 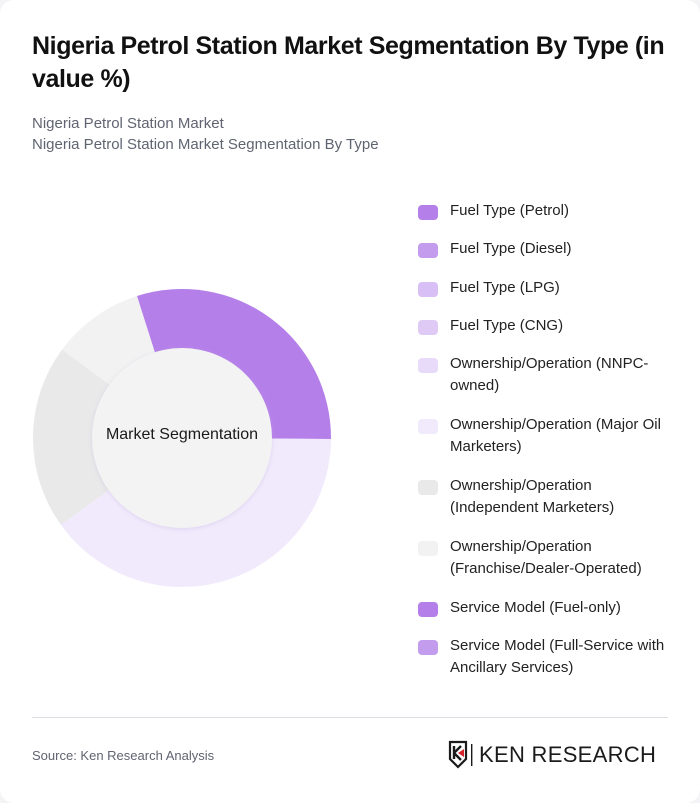 I want to click on ken-research-logo: KEN RESEARCH, so click(x=558, y=755).